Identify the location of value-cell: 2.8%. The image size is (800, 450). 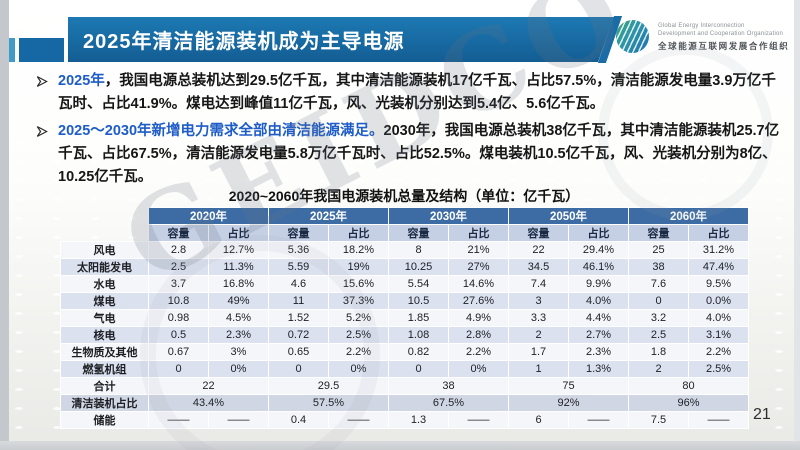
(478, 335).